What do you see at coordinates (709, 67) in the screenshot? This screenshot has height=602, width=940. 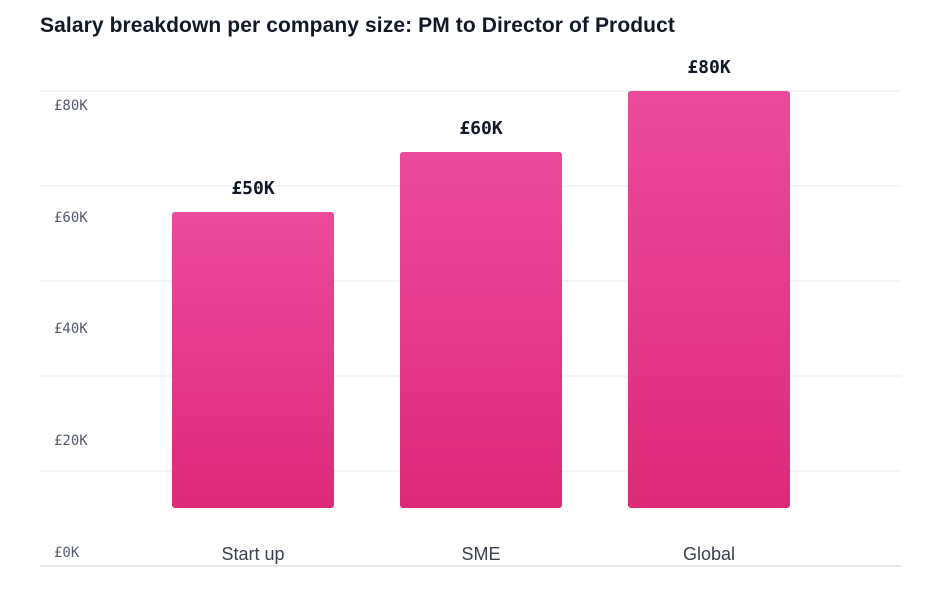 I see `data-label: £80K` at bounding box center [709, 67].